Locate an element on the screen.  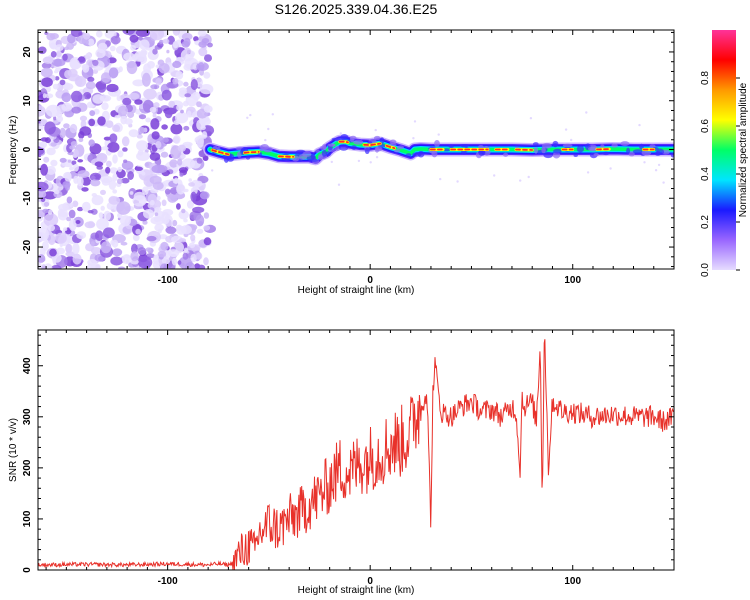
spectrogram-y-label: Frequency (Hz) is located at coordinates (13, 150).